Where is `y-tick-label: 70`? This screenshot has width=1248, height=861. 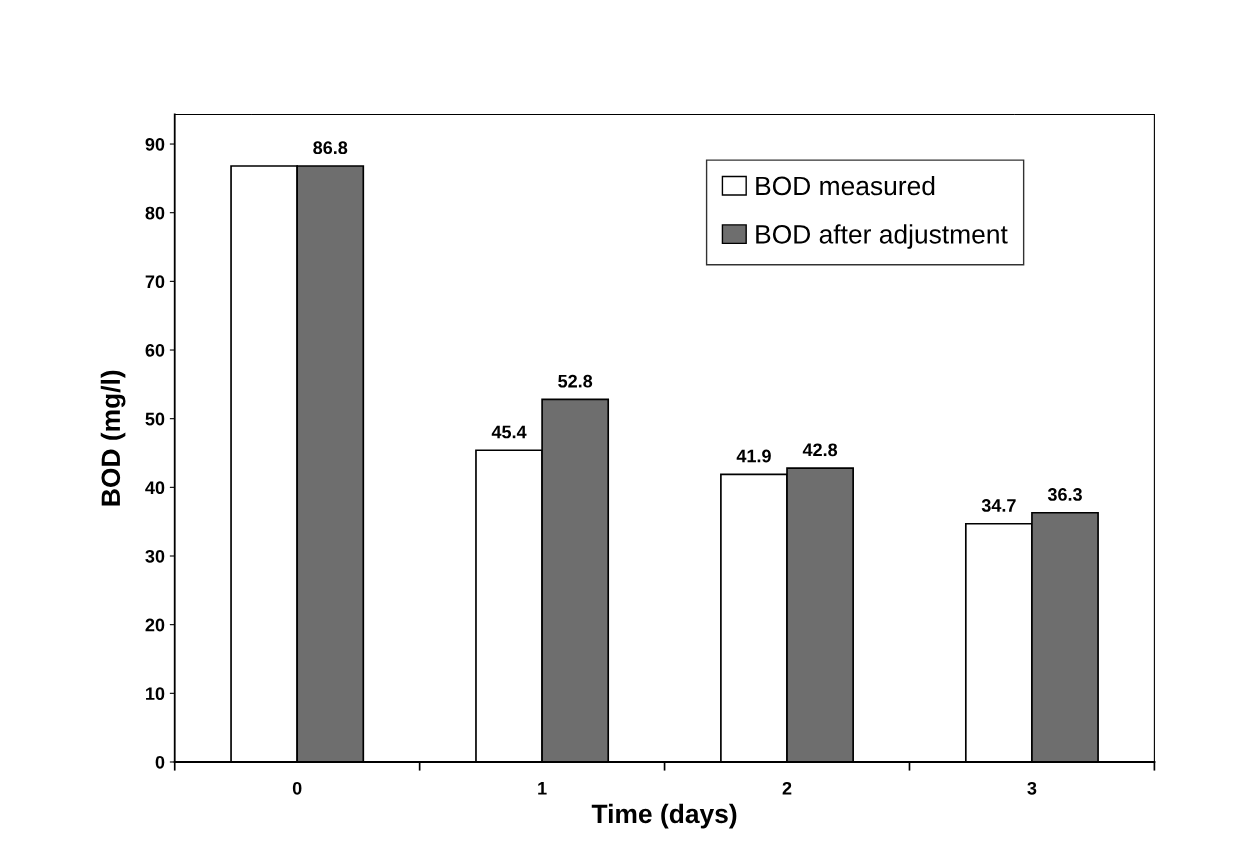
y-tick-label: 70 is located at coordinates (155, 282).